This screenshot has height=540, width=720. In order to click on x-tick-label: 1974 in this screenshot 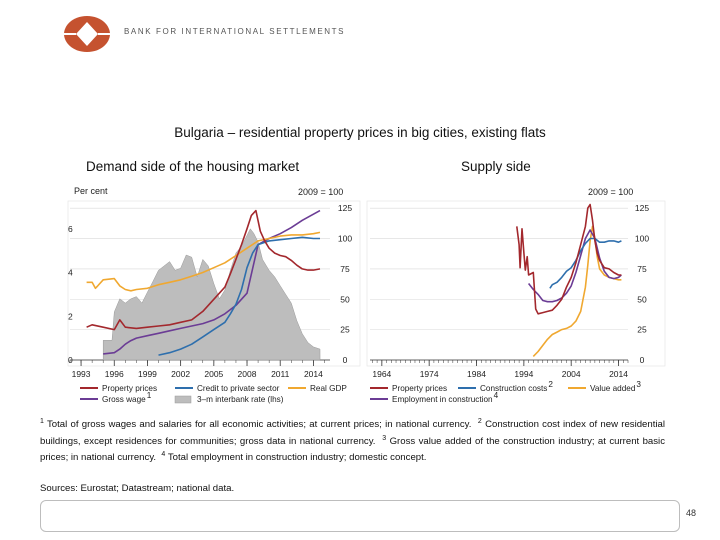, I will do `click(429, 374)`.